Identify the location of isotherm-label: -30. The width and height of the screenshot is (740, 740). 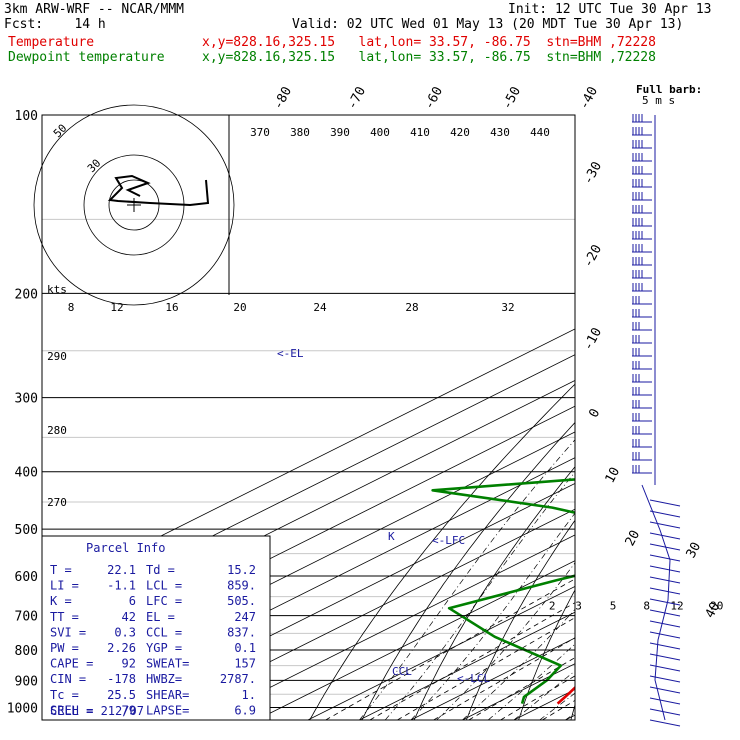
(593, 173).